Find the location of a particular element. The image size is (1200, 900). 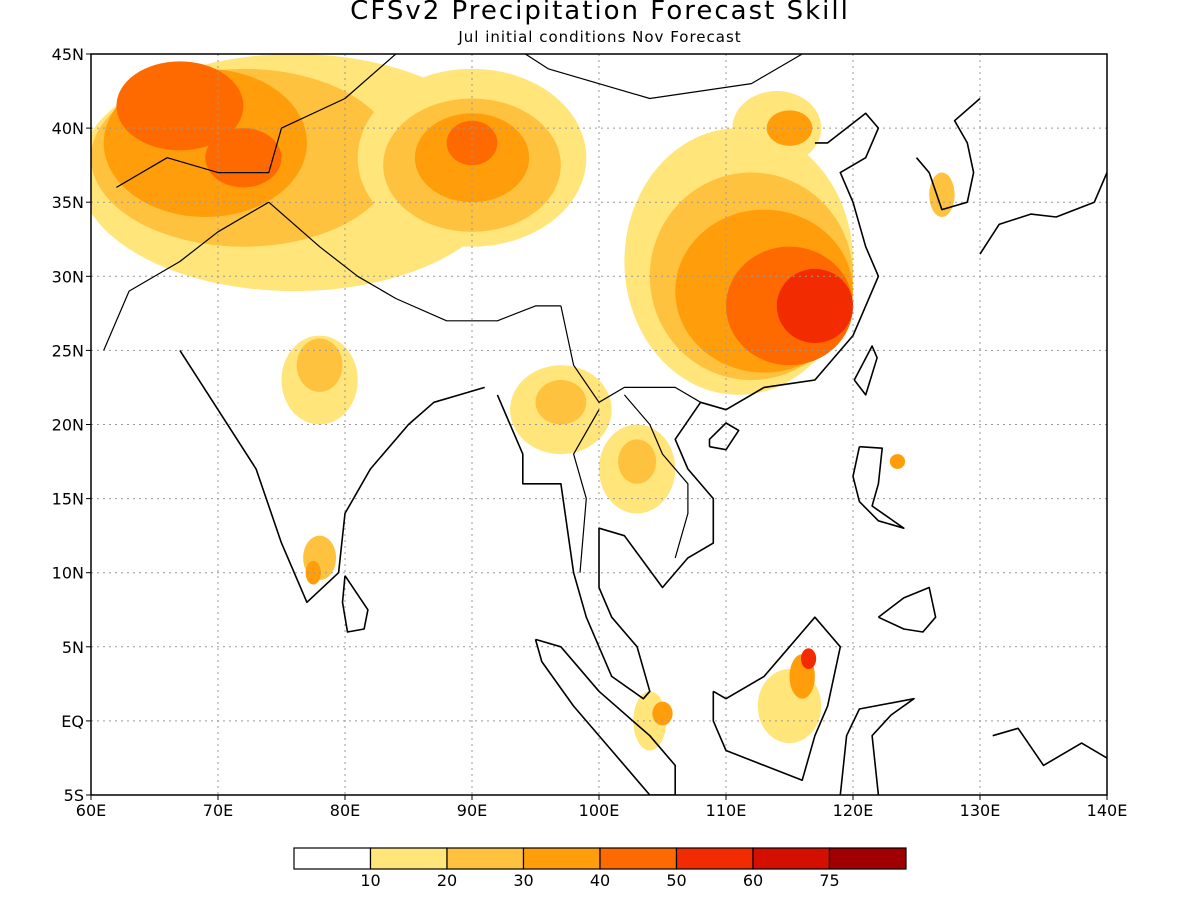

y-tick-label: 5N is located at coordinates (73, 647).